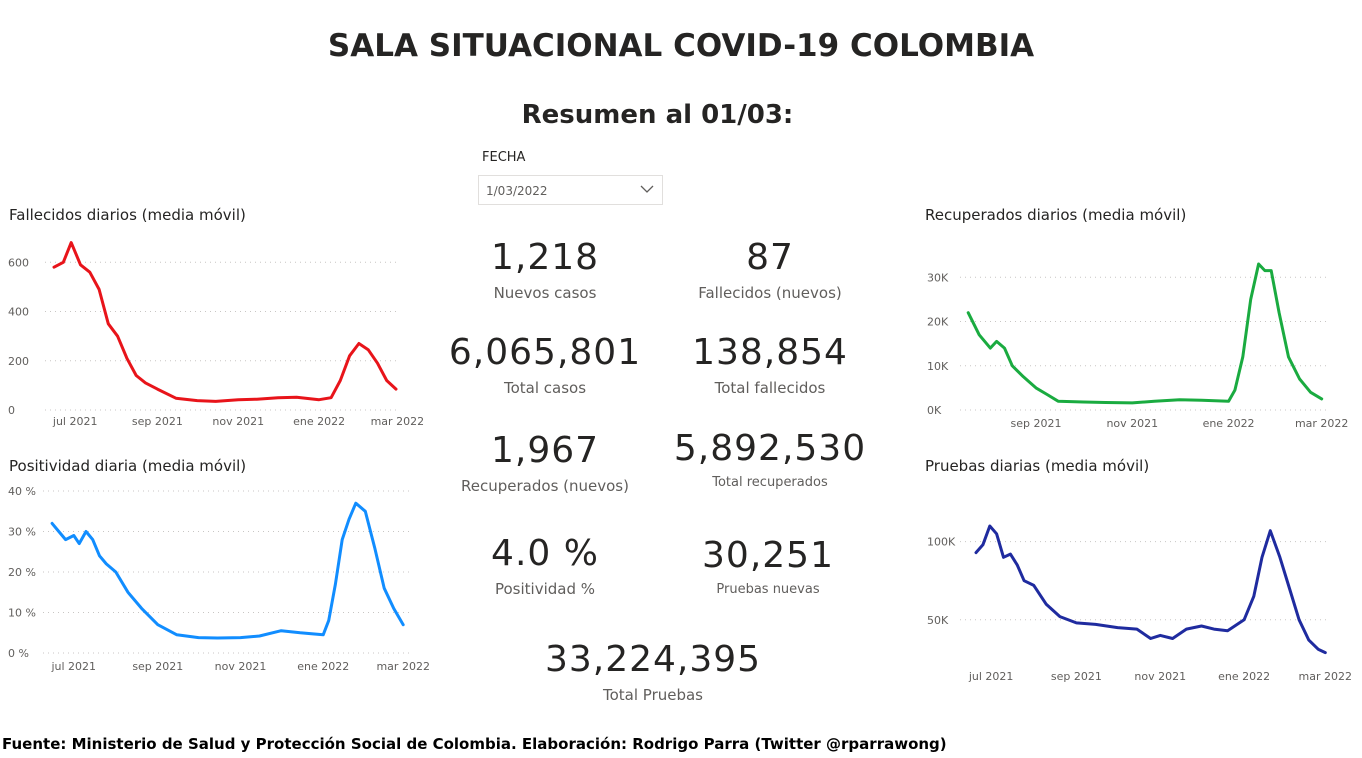 This screenshot has height=758, width=1362. What do you see at coordinates (18, 653) in the screenshot?
I see `y-tick-label: 0 %` at bounding box center [18, 653].